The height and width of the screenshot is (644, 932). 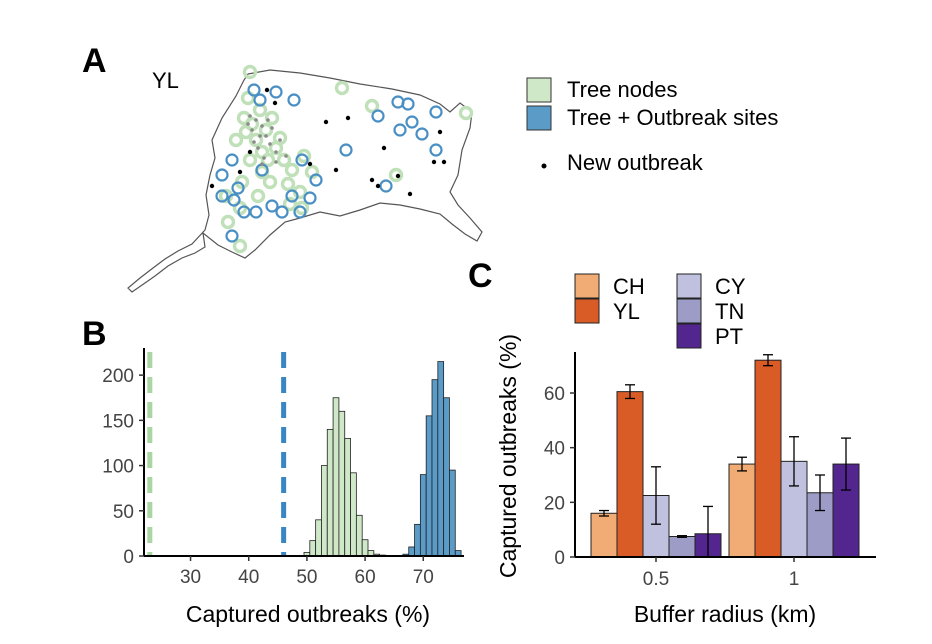 What do you see at coordinates (118, 421) in the screenshot?
I see `y-tick-label: 150` at bounding box center [118, 421].